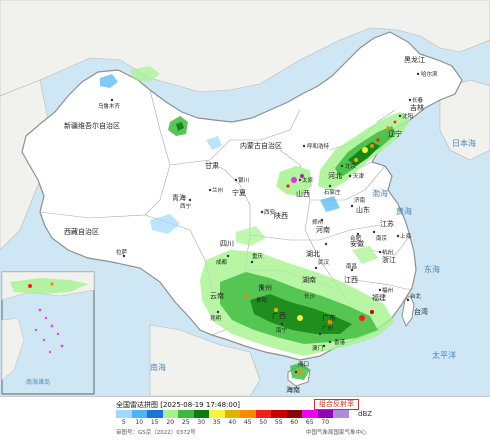 Image resolution: width=490 pixels, height=440 pixels. I want to click on scale-step, so click(341, 418).